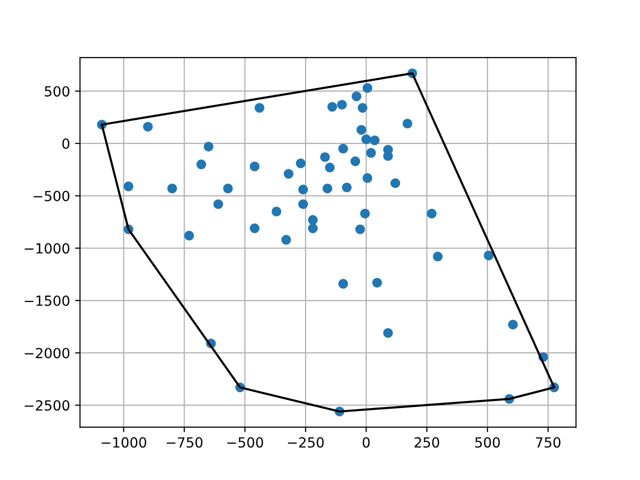 The width and height of the screenshot is (640, 480). What do you see at coordinates (47, 353) in the screenshot?
I see `y-tick-label: −2000` at bounding box center [47, 353].